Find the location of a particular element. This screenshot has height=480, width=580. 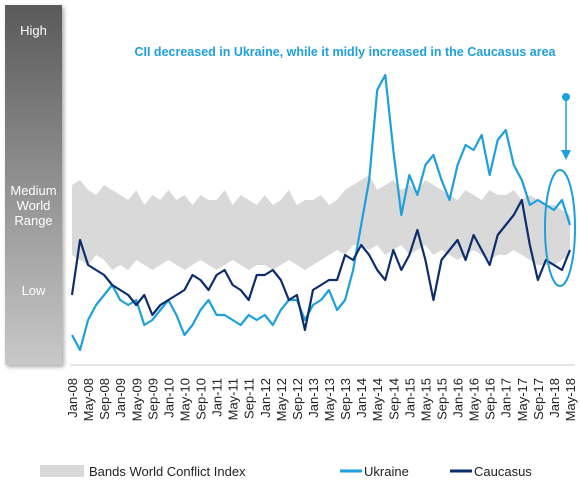

x-tick-label: Jan-15 is located at coordinates (409, 398).